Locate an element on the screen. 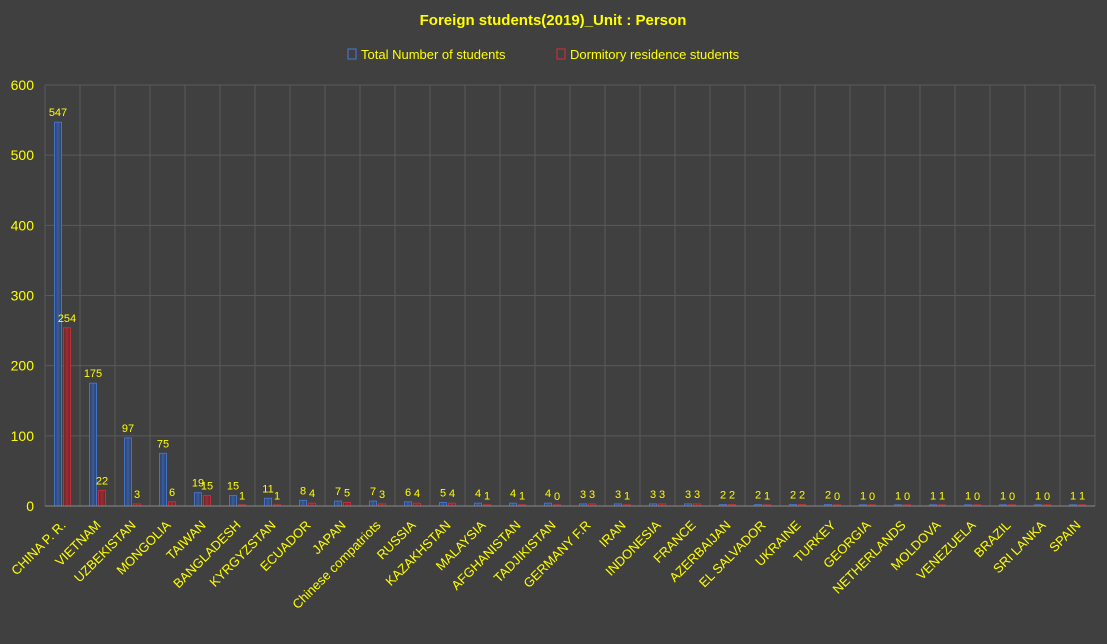  y-tick-label: 300 is located at coordinates (23, 296).